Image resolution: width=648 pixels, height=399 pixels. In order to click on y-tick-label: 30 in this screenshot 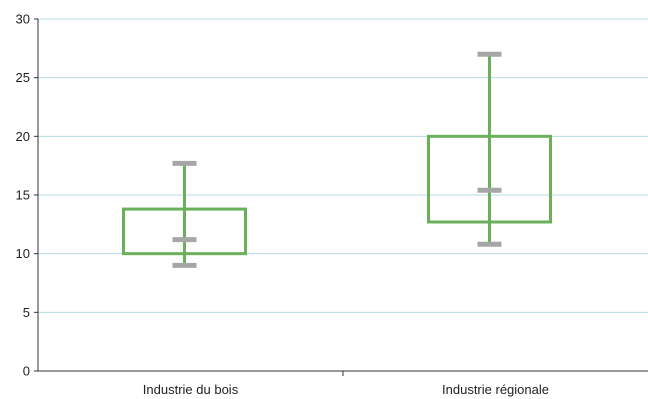, I will do `click(23, 19)`.